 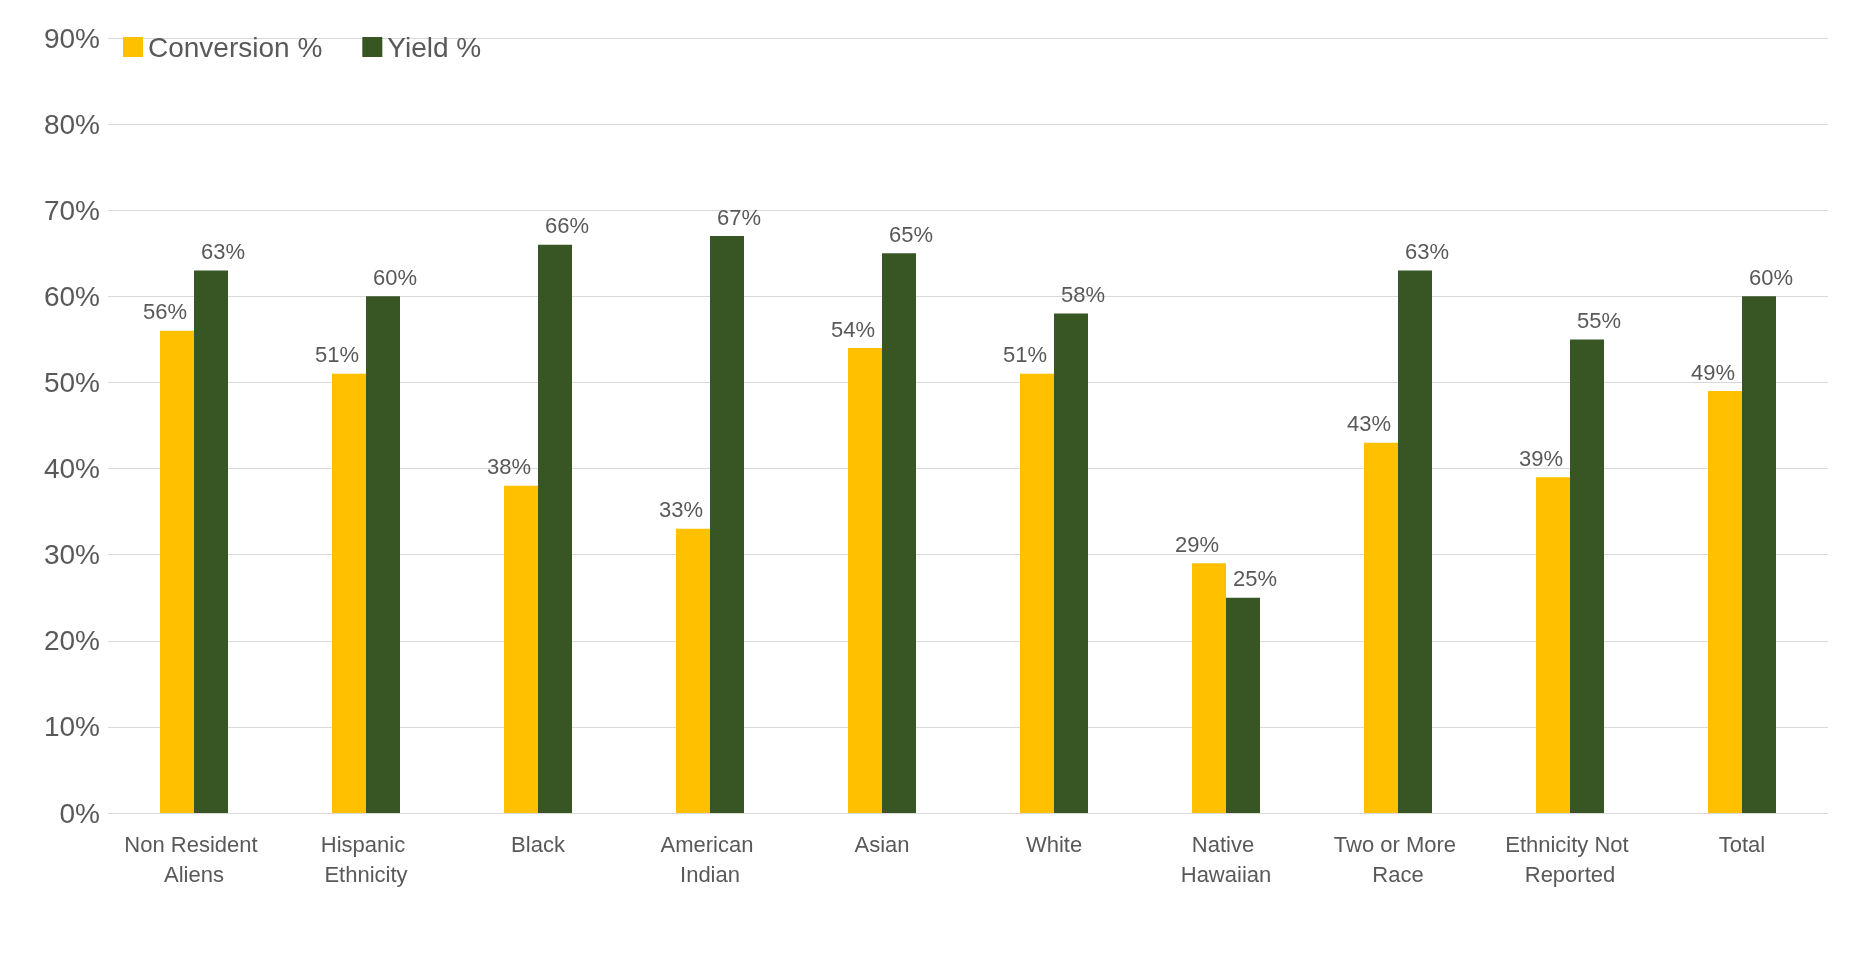 I want to click on x-tick-label: Non Resident Aliens, so click(x=194, y=859).